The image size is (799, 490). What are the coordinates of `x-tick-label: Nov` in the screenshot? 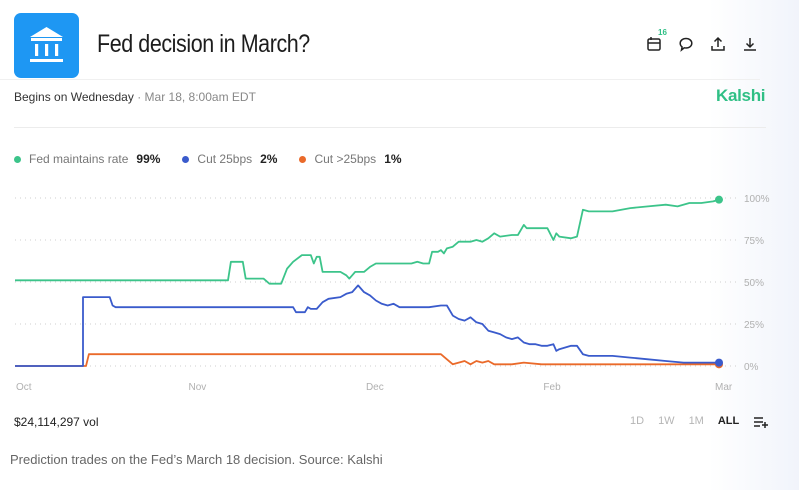 It's located at (197, 387).